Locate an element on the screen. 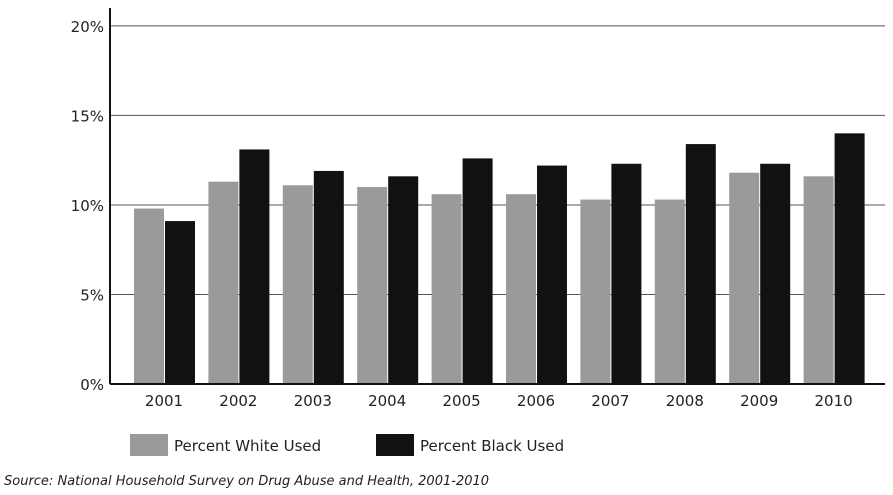  legend-swatch-black is located at coordinates (395, 445).